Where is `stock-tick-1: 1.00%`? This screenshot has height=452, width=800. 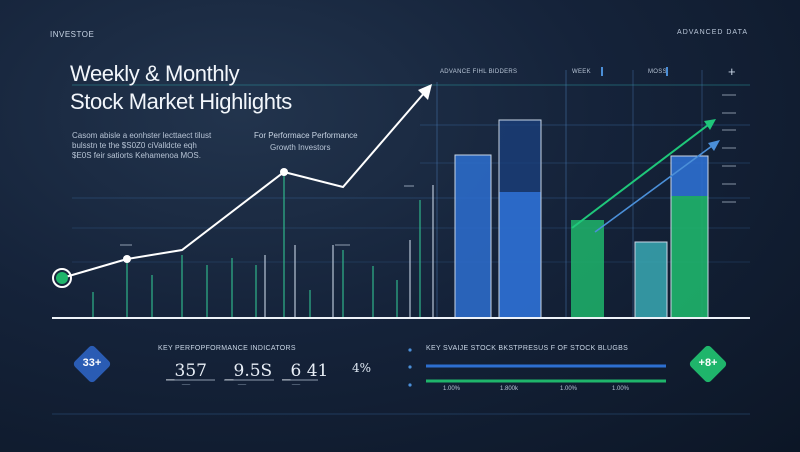
stock-tick-1: 1.00% is located at coordinates (452, 389).